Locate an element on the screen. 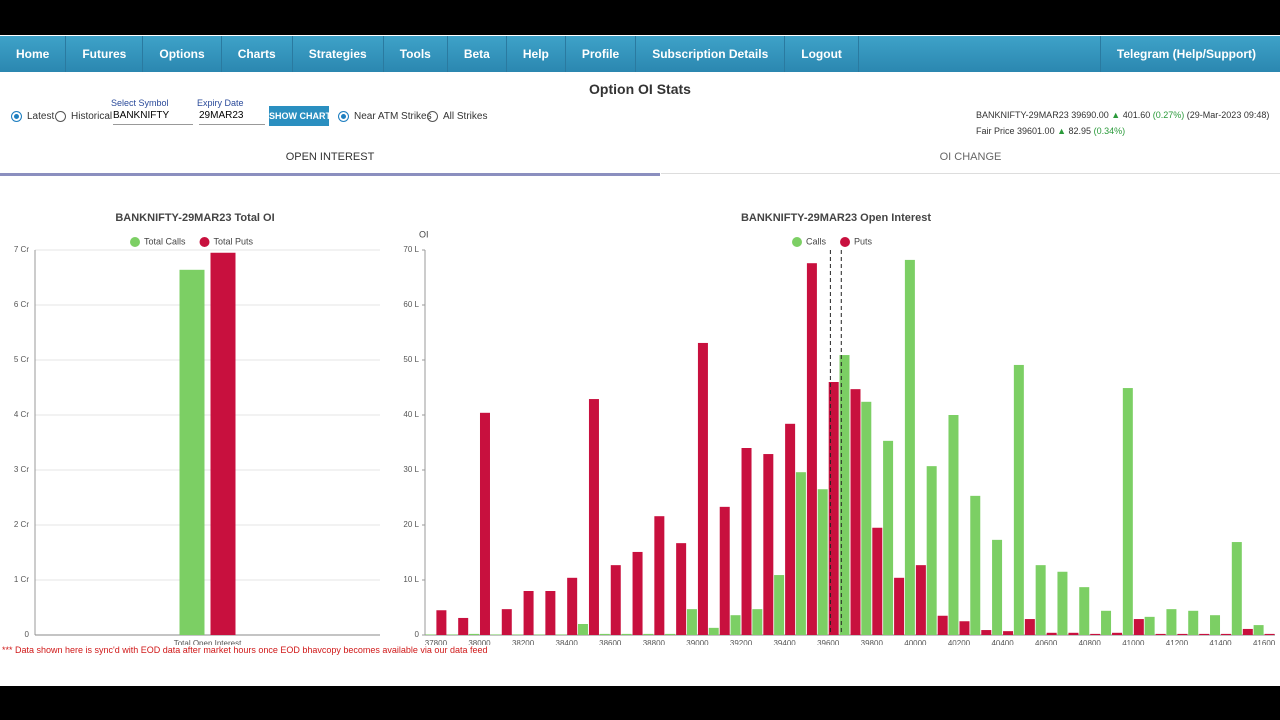 Image resolution: width=1280 pixels, height=720 pixels. nav-item: Tools is located at coordinates (416, 54).